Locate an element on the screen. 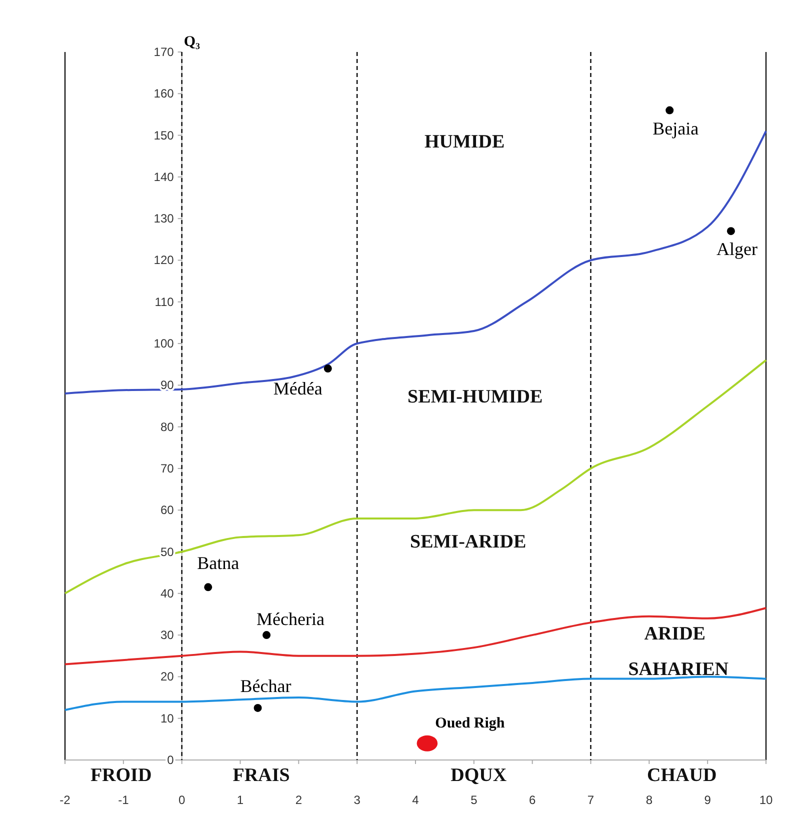 The height and width of the screenshot is (830, 798). x-tick-label: -1 is located at coordinates (124, 800).